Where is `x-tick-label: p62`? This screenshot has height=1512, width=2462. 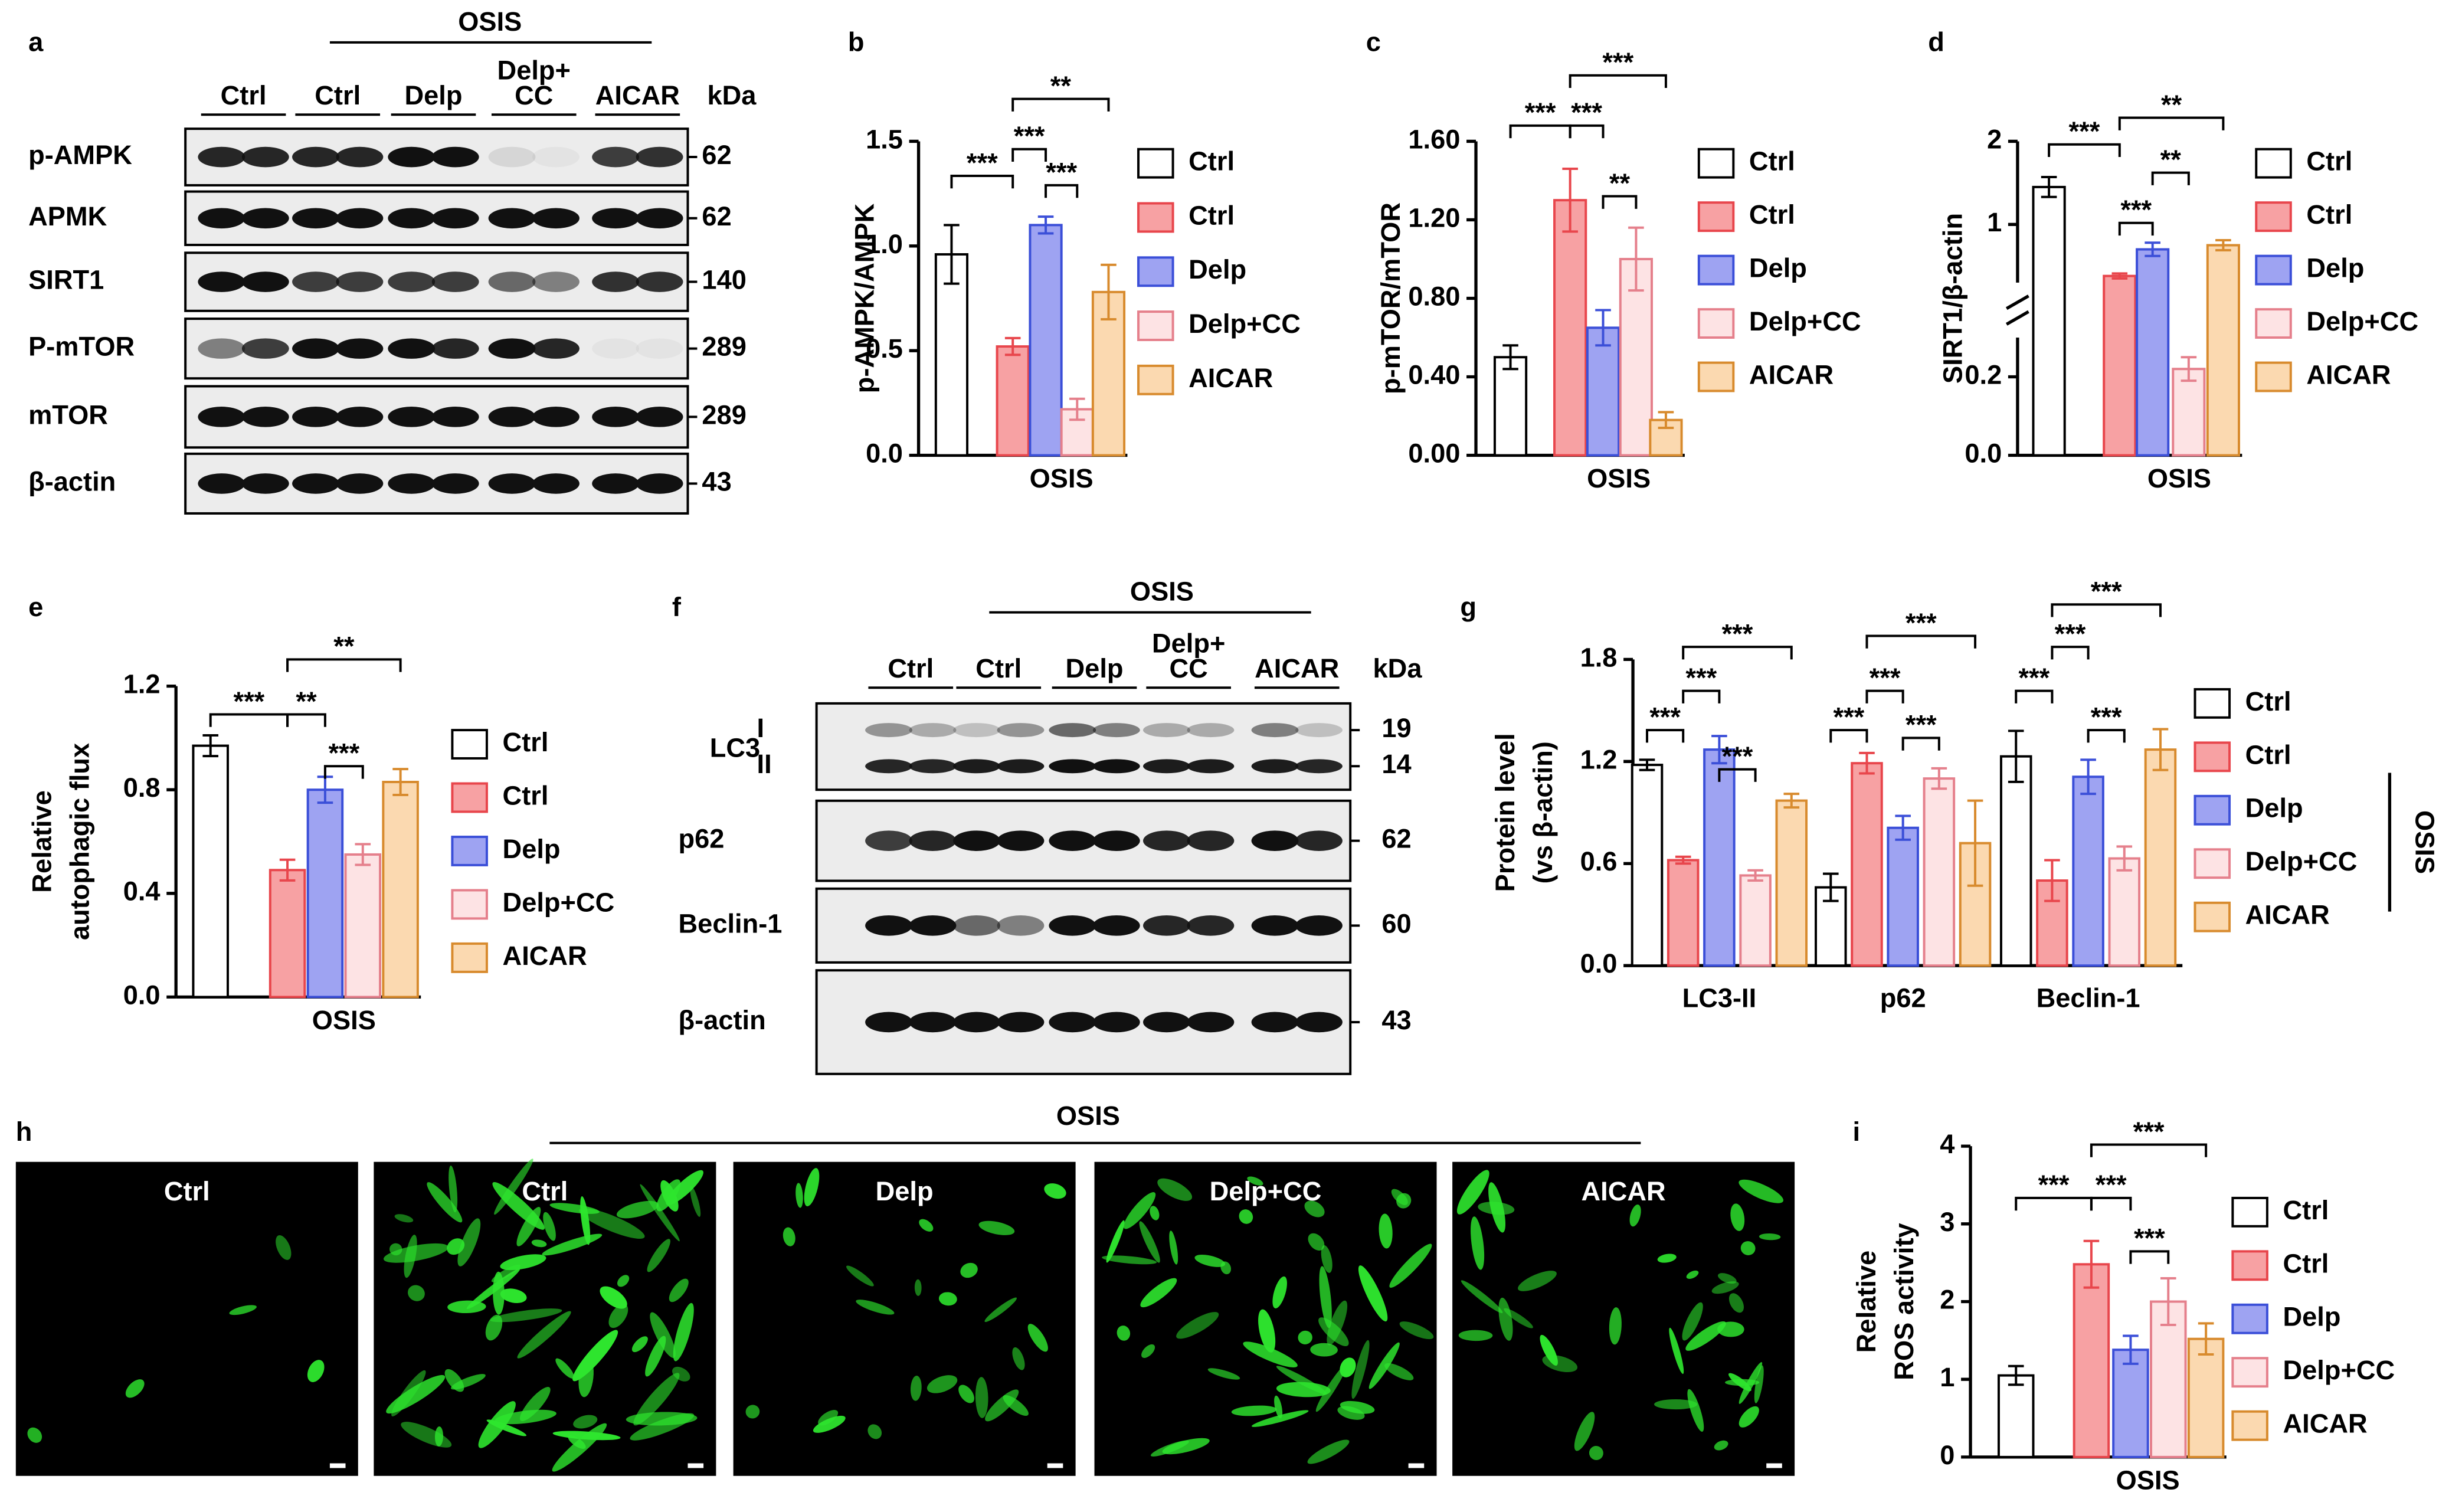
x-tick-label: p62 is located at coordinates (1903, 998).